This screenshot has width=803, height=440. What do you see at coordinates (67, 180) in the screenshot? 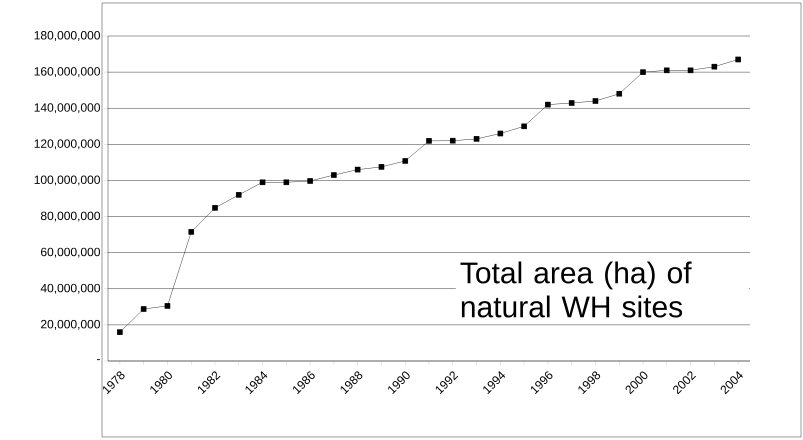
I see `y-tick-label: 100,000,000` at bounding box center [67, 180].